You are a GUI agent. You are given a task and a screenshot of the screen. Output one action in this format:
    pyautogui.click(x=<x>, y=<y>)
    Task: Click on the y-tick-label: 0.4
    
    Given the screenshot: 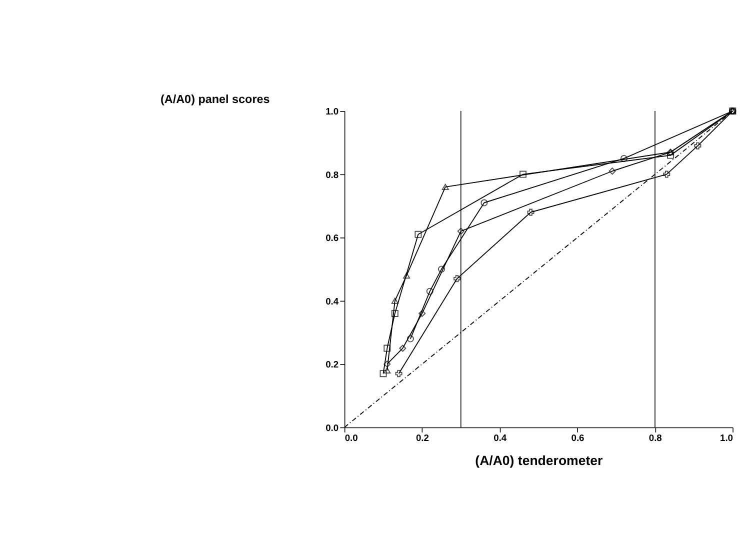 What is the action you would take?
    pyautogui.click(x=333, y=301)
    